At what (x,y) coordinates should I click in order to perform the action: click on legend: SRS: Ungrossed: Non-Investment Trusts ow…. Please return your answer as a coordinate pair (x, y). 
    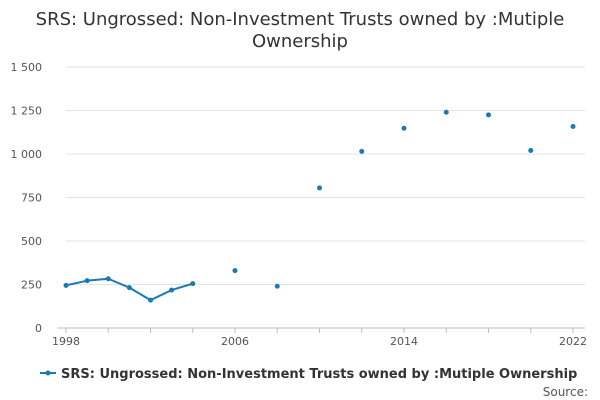
    Looking at the image, I should click on (308, 374).